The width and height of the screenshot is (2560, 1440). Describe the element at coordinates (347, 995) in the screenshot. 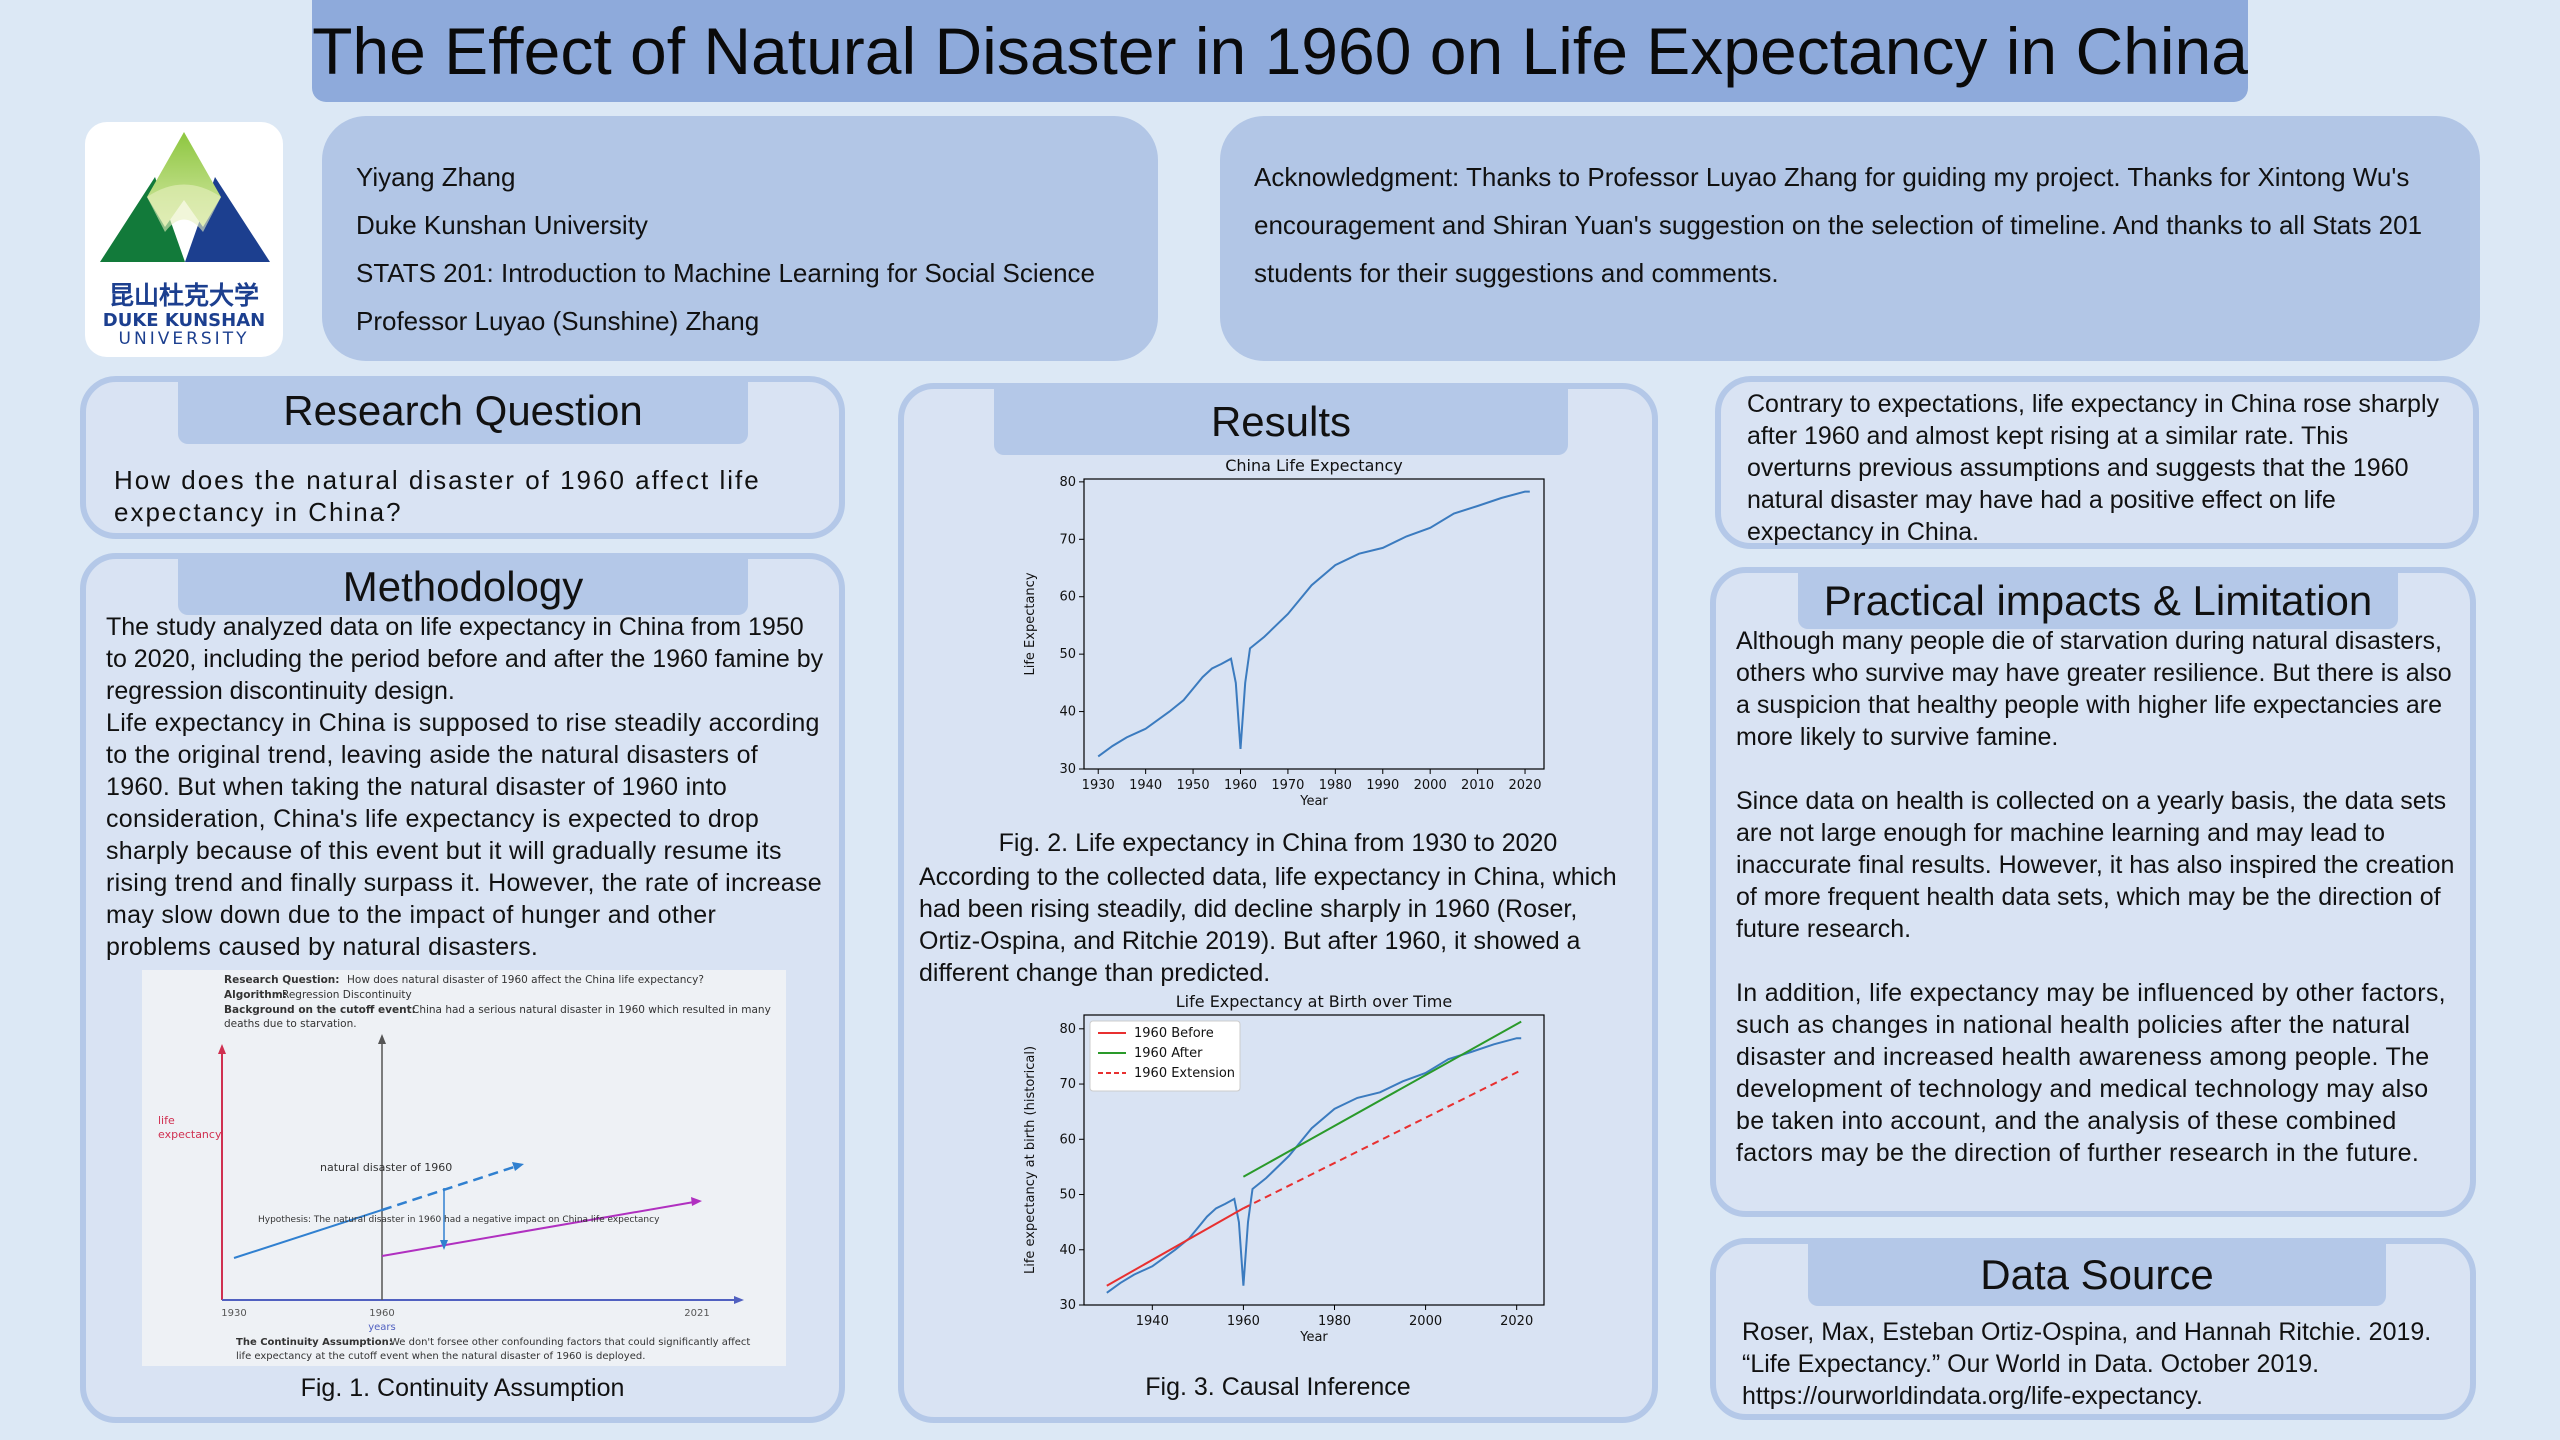

I see `diagram-algo: Regression Discontinuity` at that location.